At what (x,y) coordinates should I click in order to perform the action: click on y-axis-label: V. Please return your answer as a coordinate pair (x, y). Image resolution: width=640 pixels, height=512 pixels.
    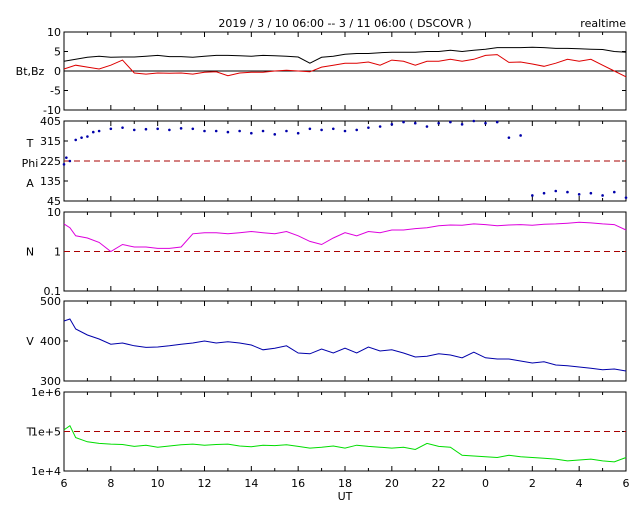
    Looking at the image, I should click on (30, 341).